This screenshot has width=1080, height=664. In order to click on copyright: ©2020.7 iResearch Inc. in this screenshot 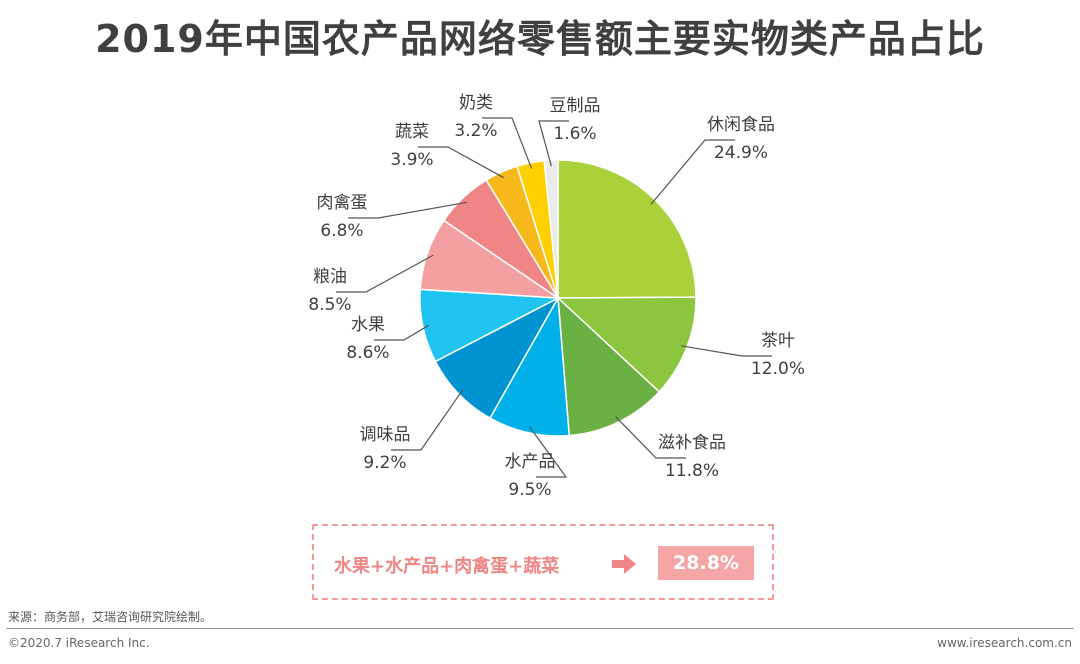, I will do `click(79, 643)`.